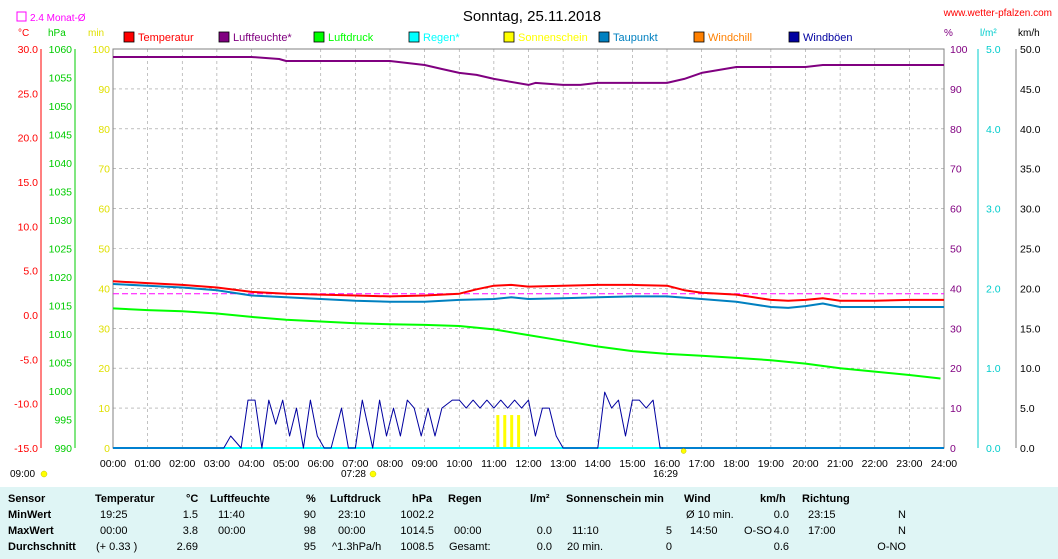 The width and height of the screenshot is (1058, 559). Describe the element at coordinates (262, 38) in the screenshot. I see `legend-label: Luftfeuchte*` at that location.